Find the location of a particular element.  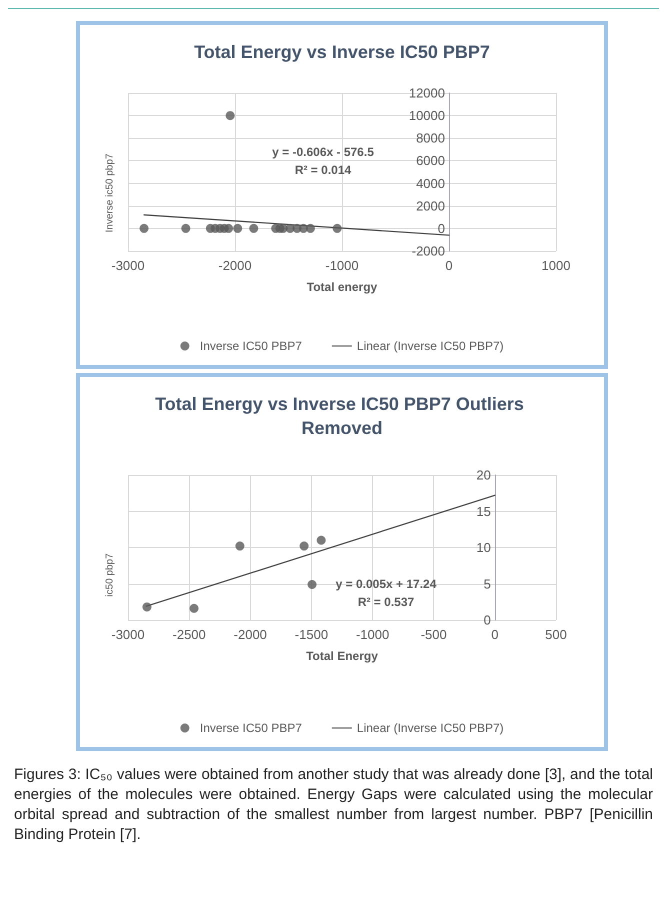

annotation: y = 0.005x + 17.24 is located at coordinates (386, 584).